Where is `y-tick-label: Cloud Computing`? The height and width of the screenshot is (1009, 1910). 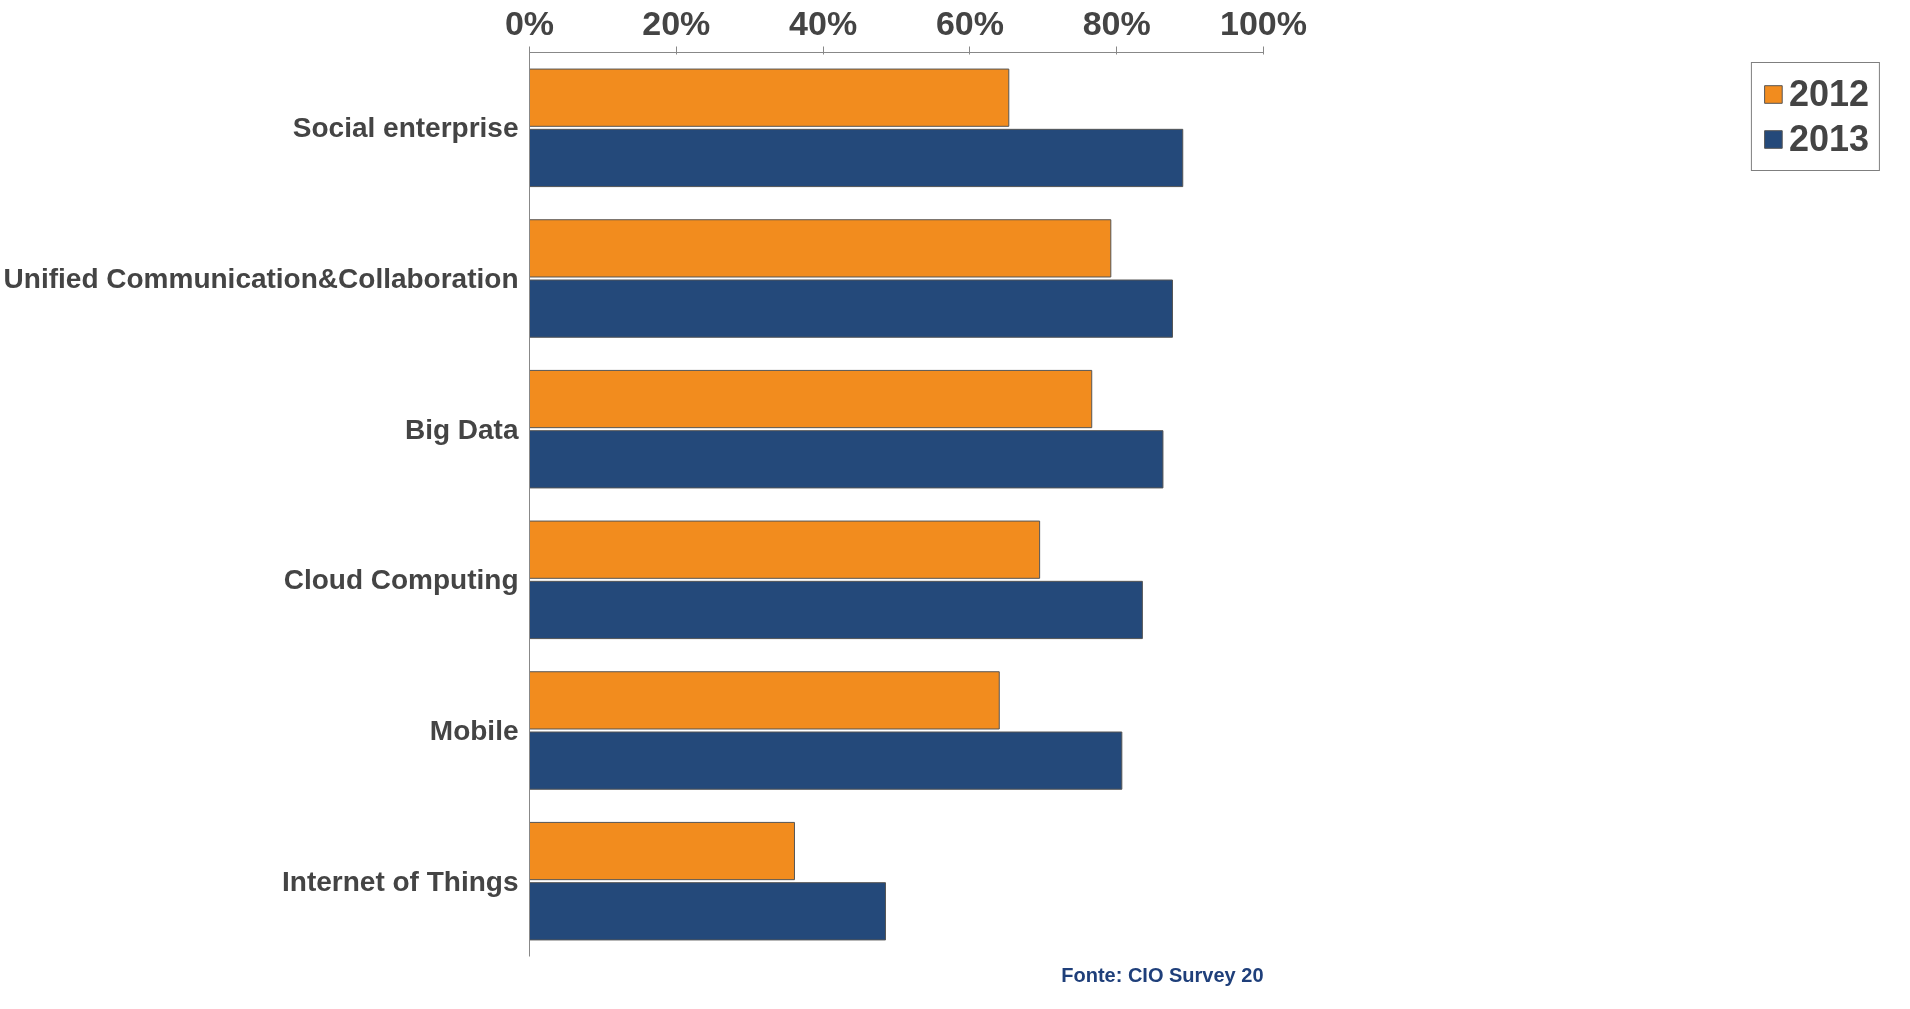 y-tick-label: Cloud Computing is located at coordinates (401, 580).